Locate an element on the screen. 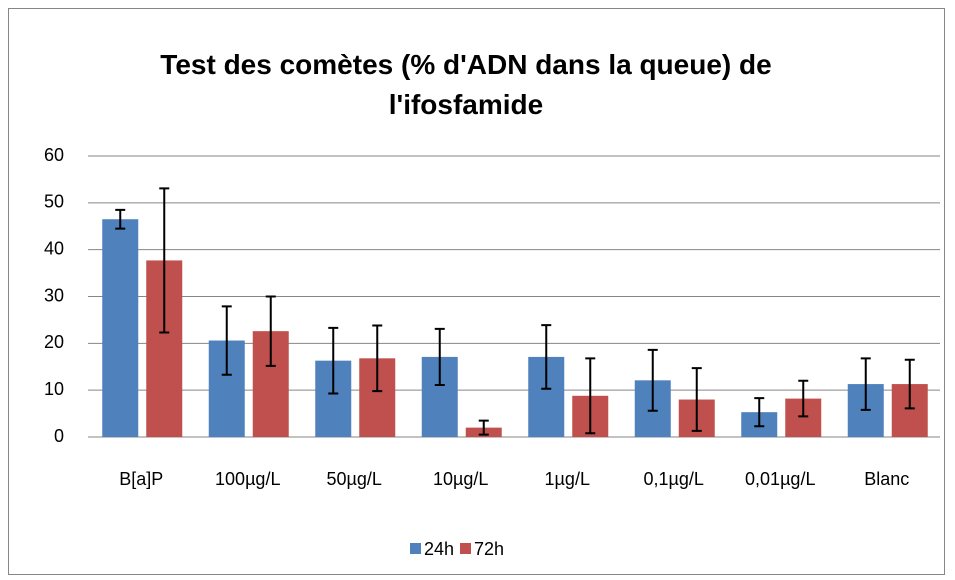 This screenshot has width=955, height=580. x-tick-label: 10µg/L is located at coordinates (460, 479).